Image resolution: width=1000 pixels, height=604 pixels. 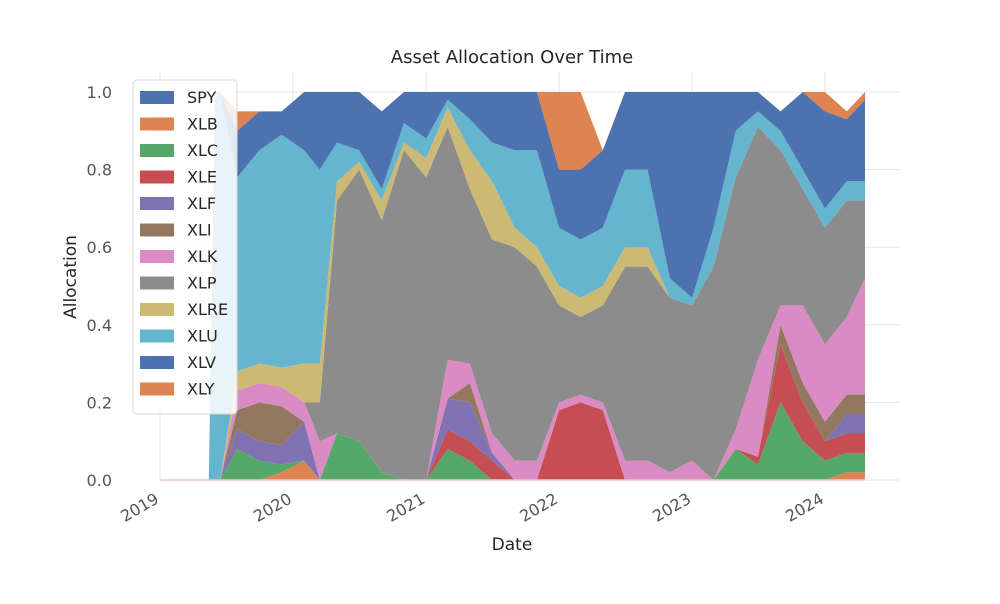 What do you see at coordinates (157, 124) in the screenshot?
I see `legend-swatch-xlb` at bounding box center [157, 124].